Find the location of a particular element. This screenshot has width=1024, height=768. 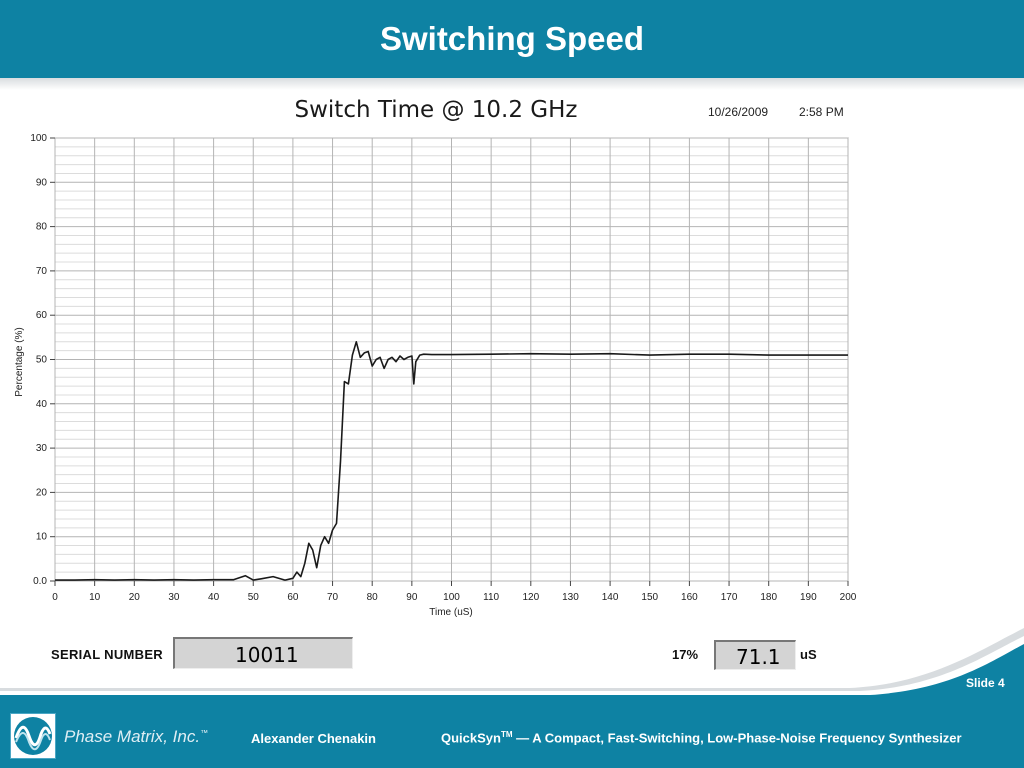

y-tick-label: 30 is located at coordinates (42, 448).